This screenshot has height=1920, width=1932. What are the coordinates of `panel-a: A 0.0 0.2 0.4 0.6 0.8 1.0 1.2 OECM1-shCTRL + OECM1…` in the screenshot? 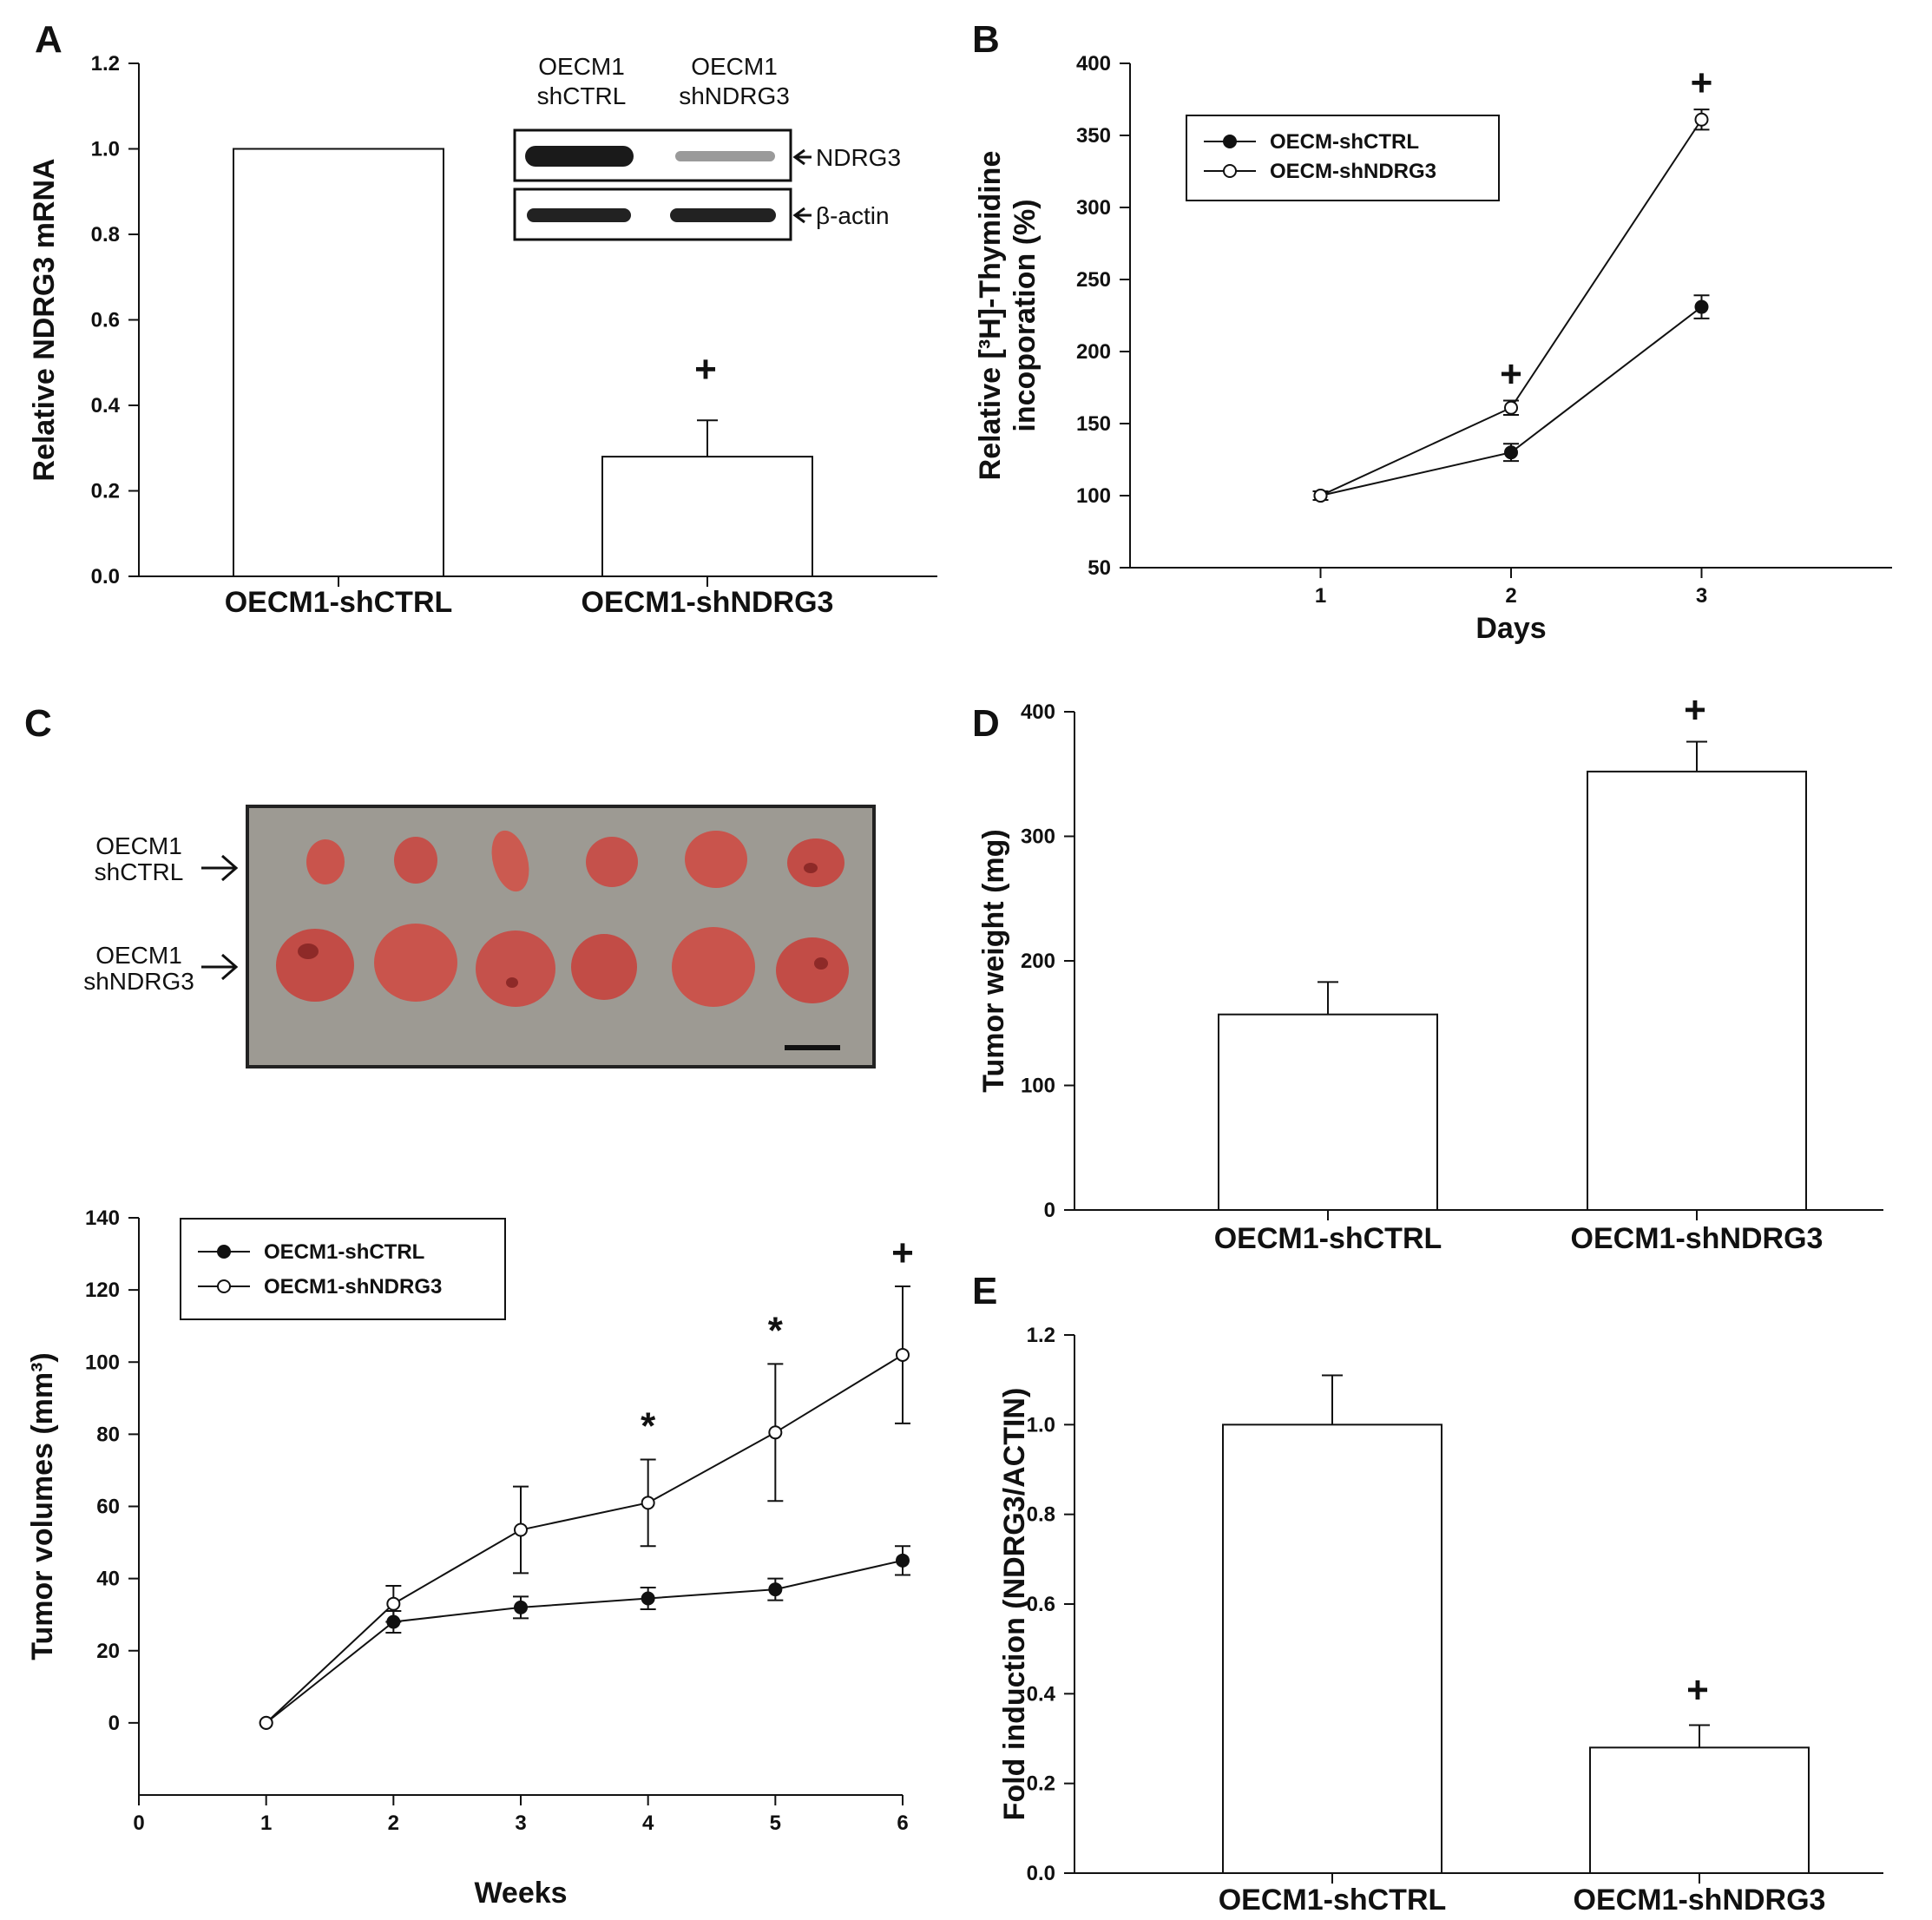 It's located at (482, 318).